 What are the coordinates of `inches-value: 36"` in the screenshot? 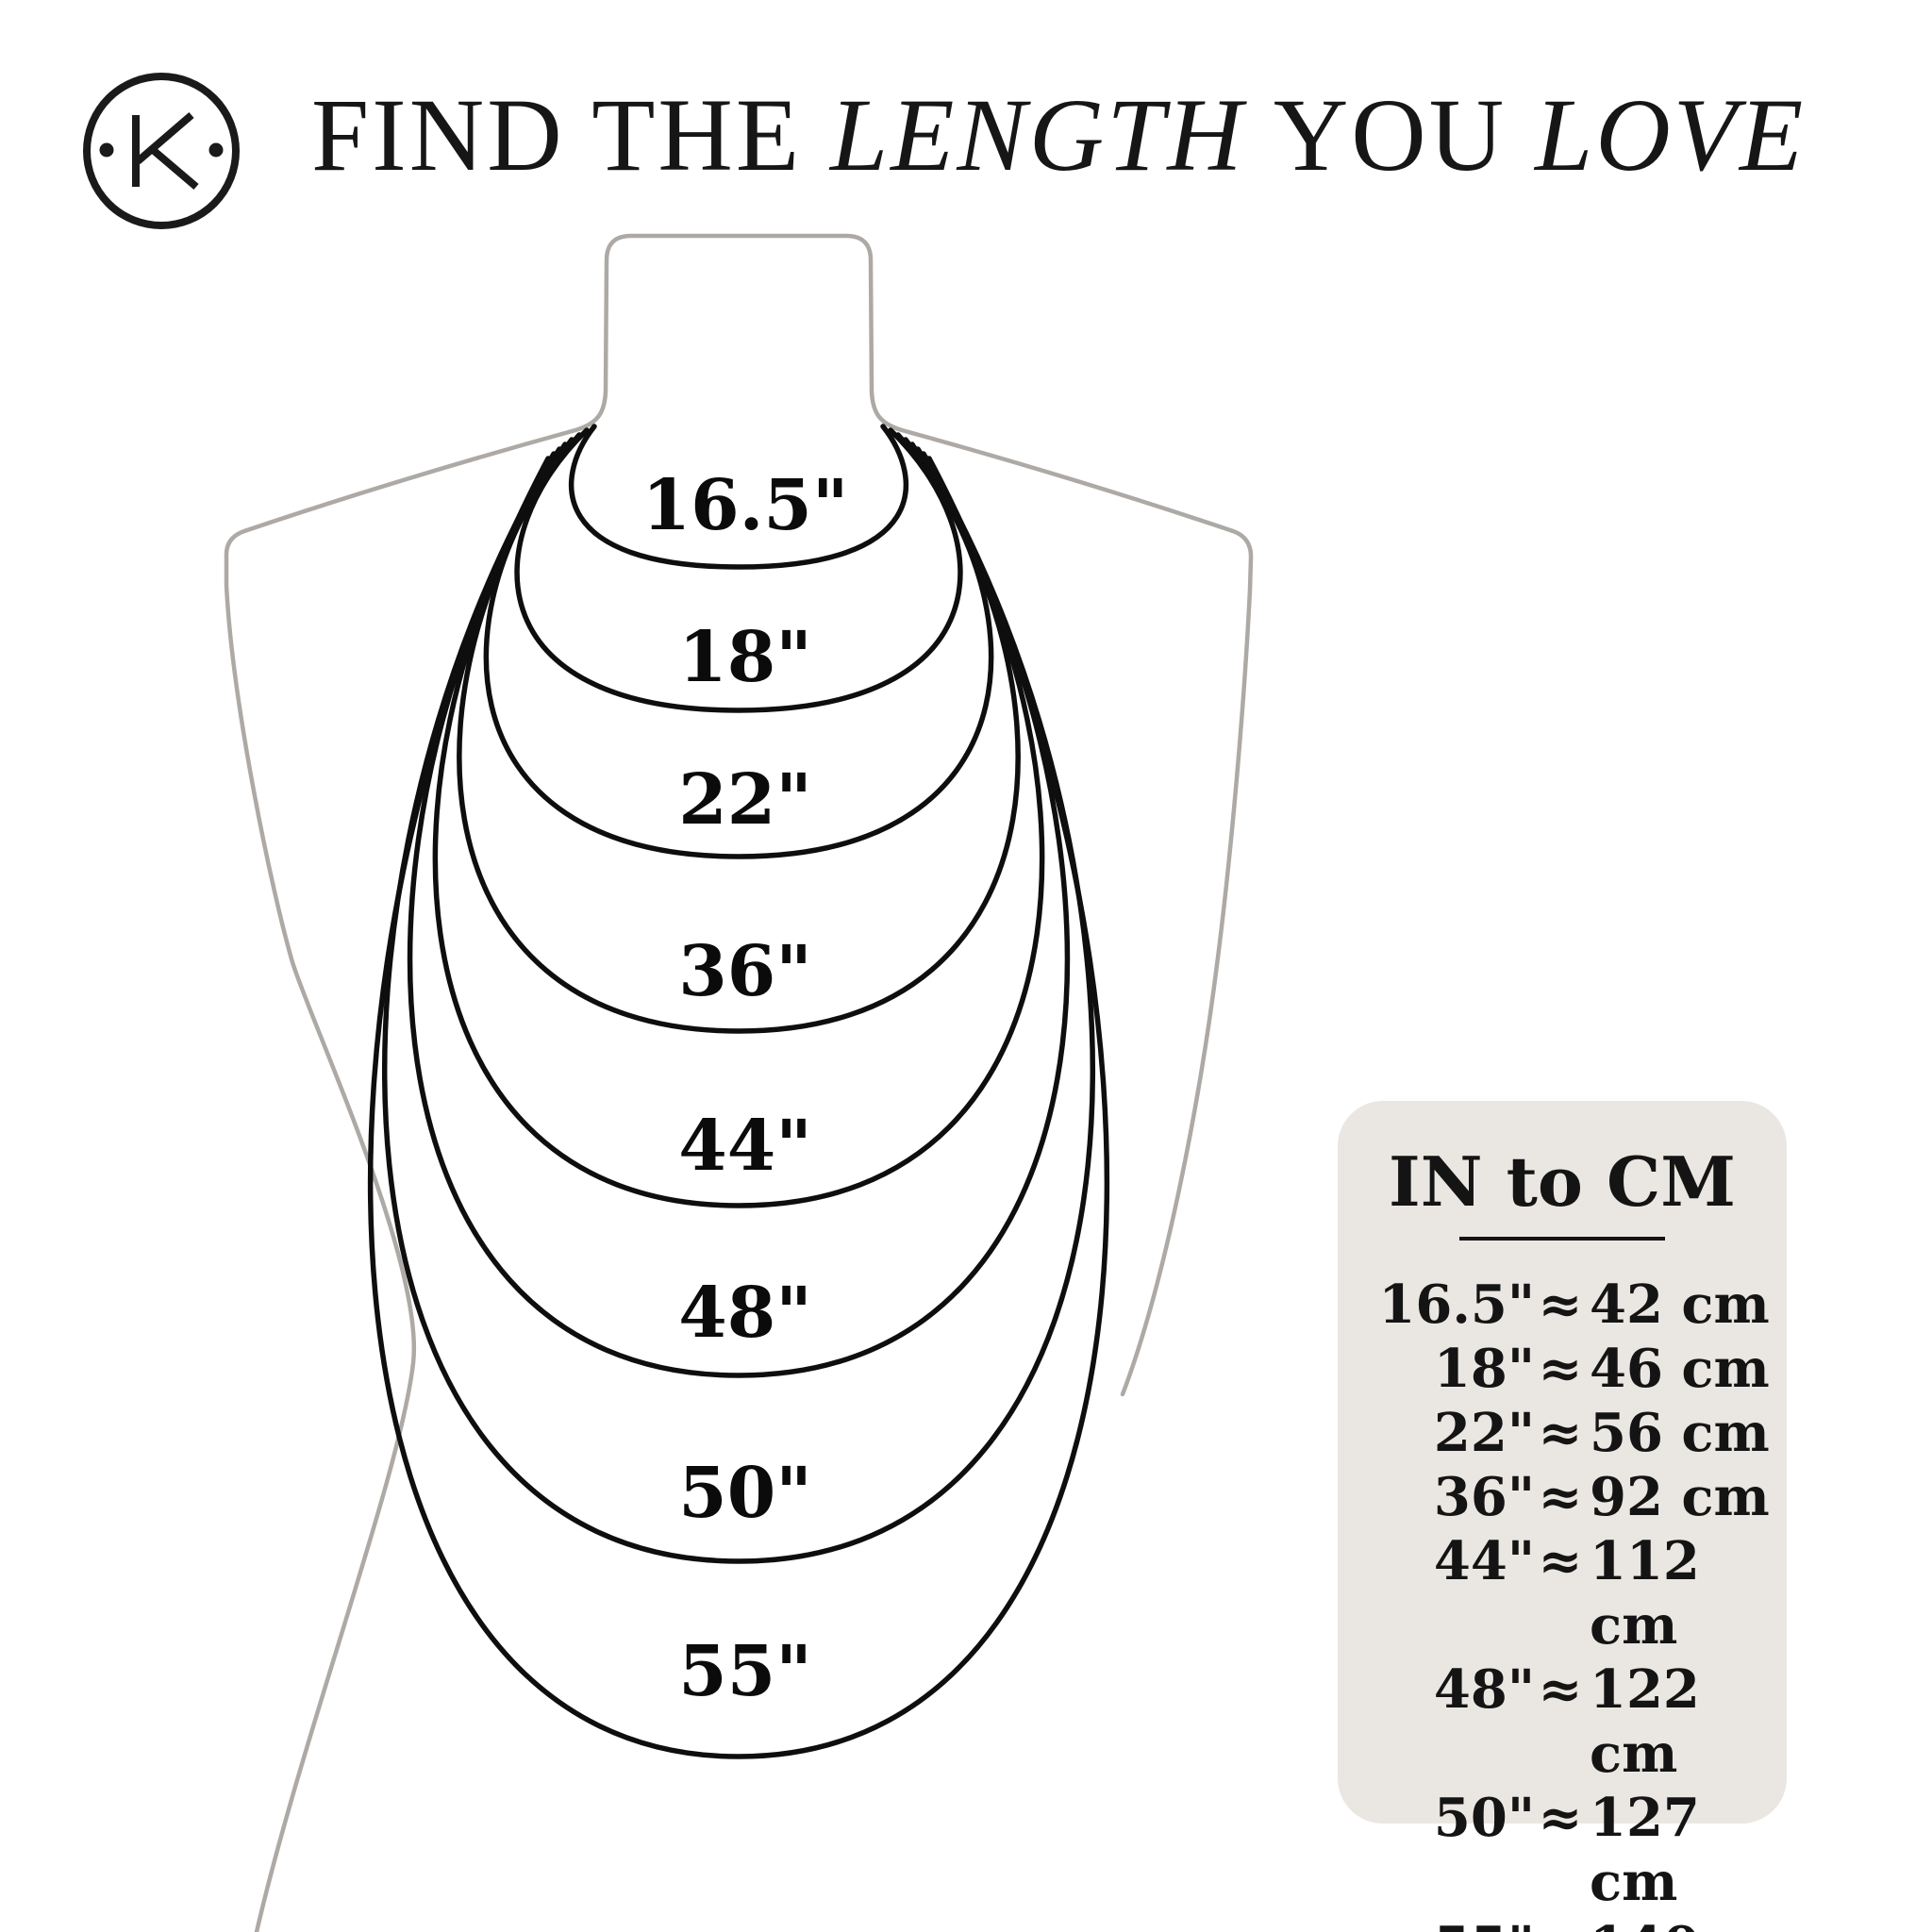 It's located at (1484, 1497).